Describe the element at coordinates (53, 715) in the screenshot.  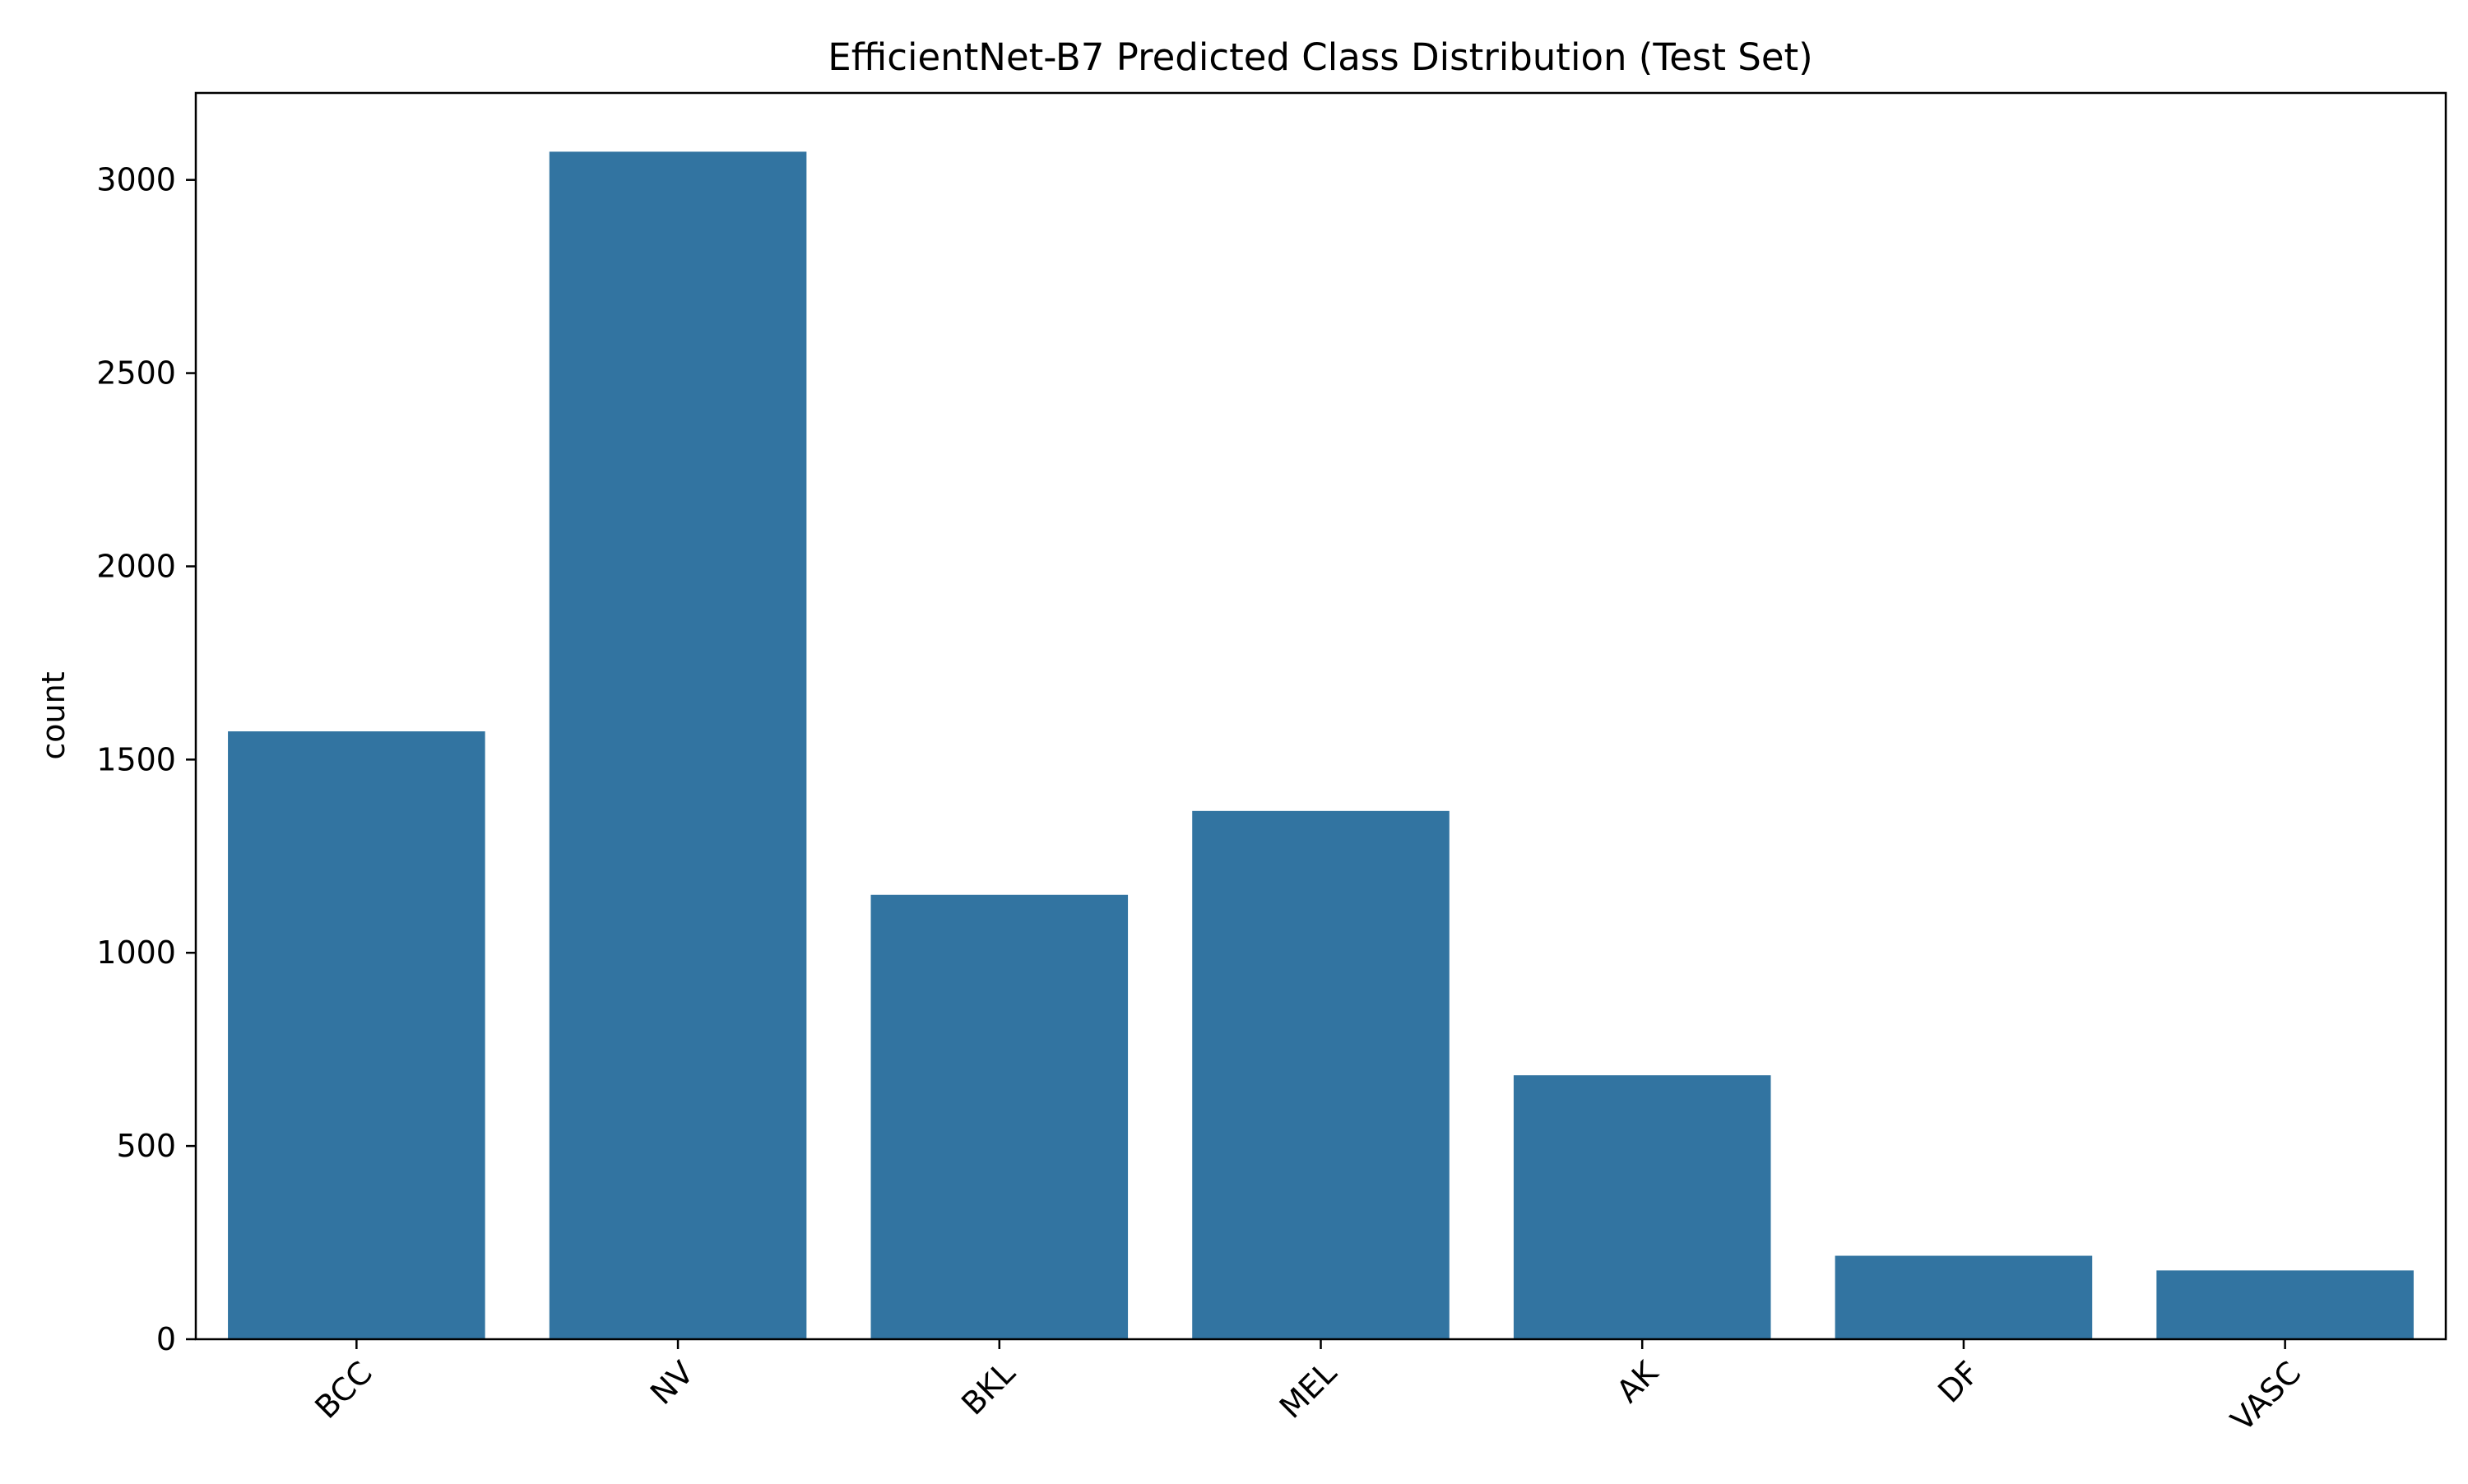
I see `y-axis-label: count` at that location.